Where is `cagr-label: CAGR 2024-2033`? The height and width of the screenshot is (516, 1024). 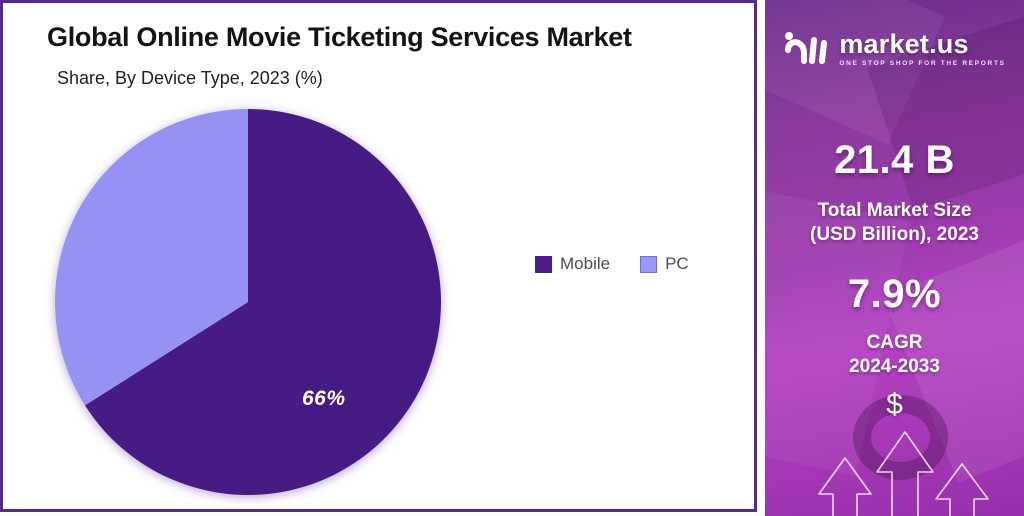
cagr-label: CAGR 2024-2033 is located at coordinates (894, 355).